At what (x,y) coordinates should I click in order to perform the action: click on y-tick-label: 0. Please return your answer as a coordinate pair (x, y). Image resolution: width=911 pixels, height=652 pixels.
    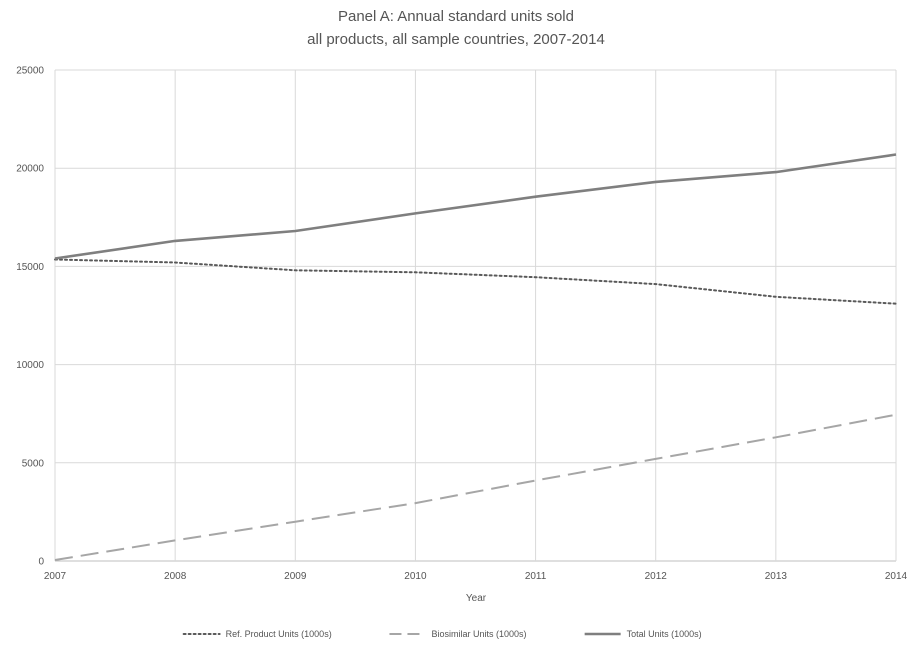
    Looking at the image, I should click on (41, 562).